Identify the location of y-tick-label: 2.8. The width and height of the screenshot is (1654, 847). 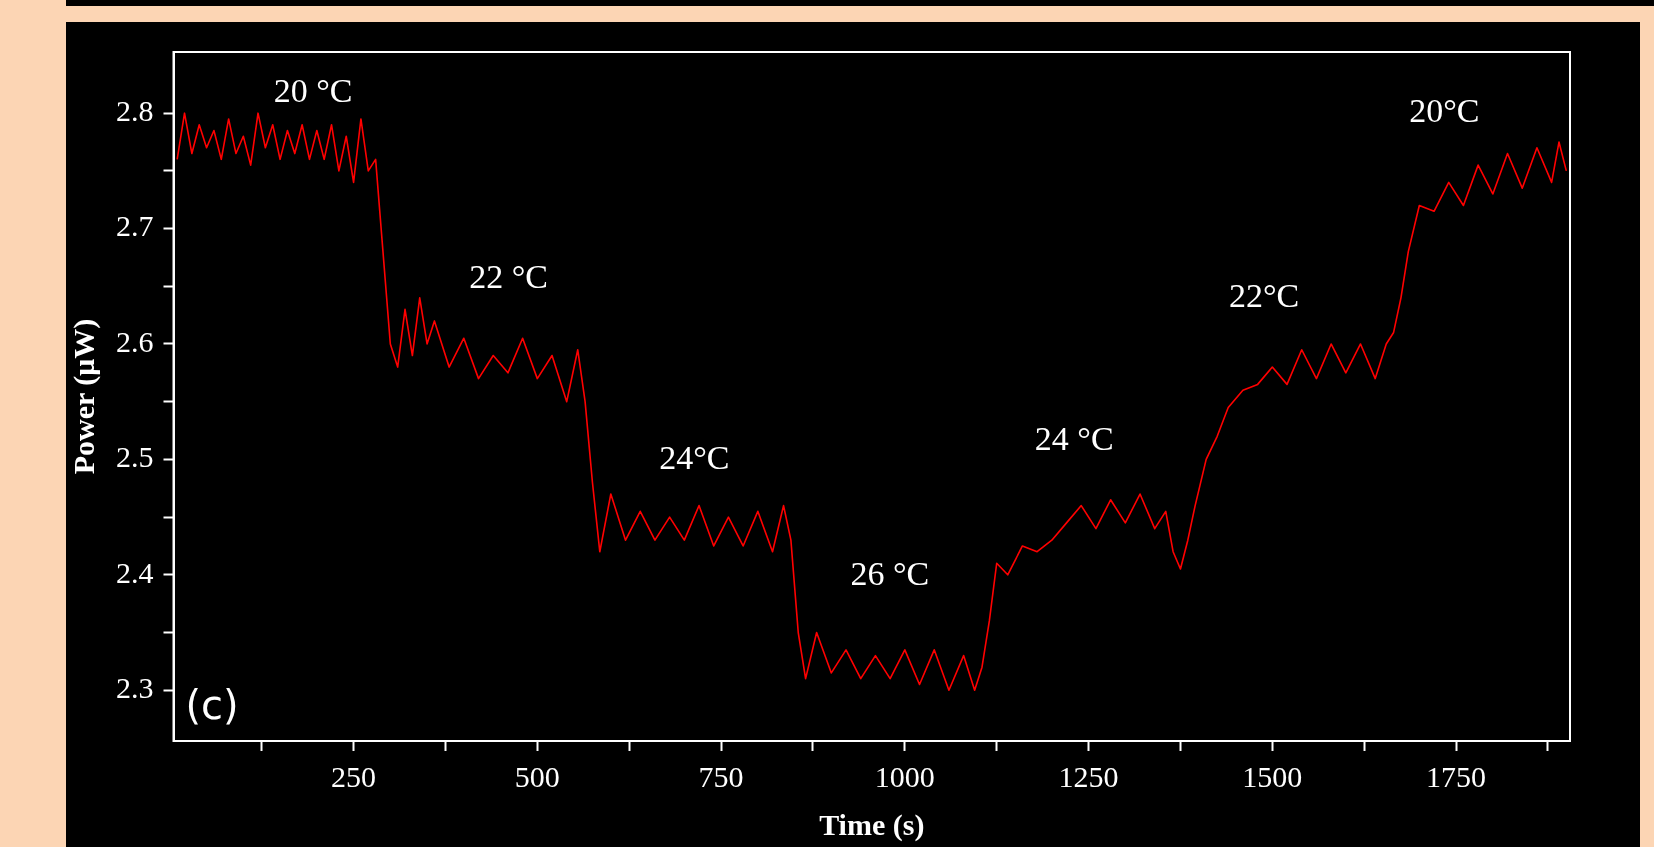
(135, 111).